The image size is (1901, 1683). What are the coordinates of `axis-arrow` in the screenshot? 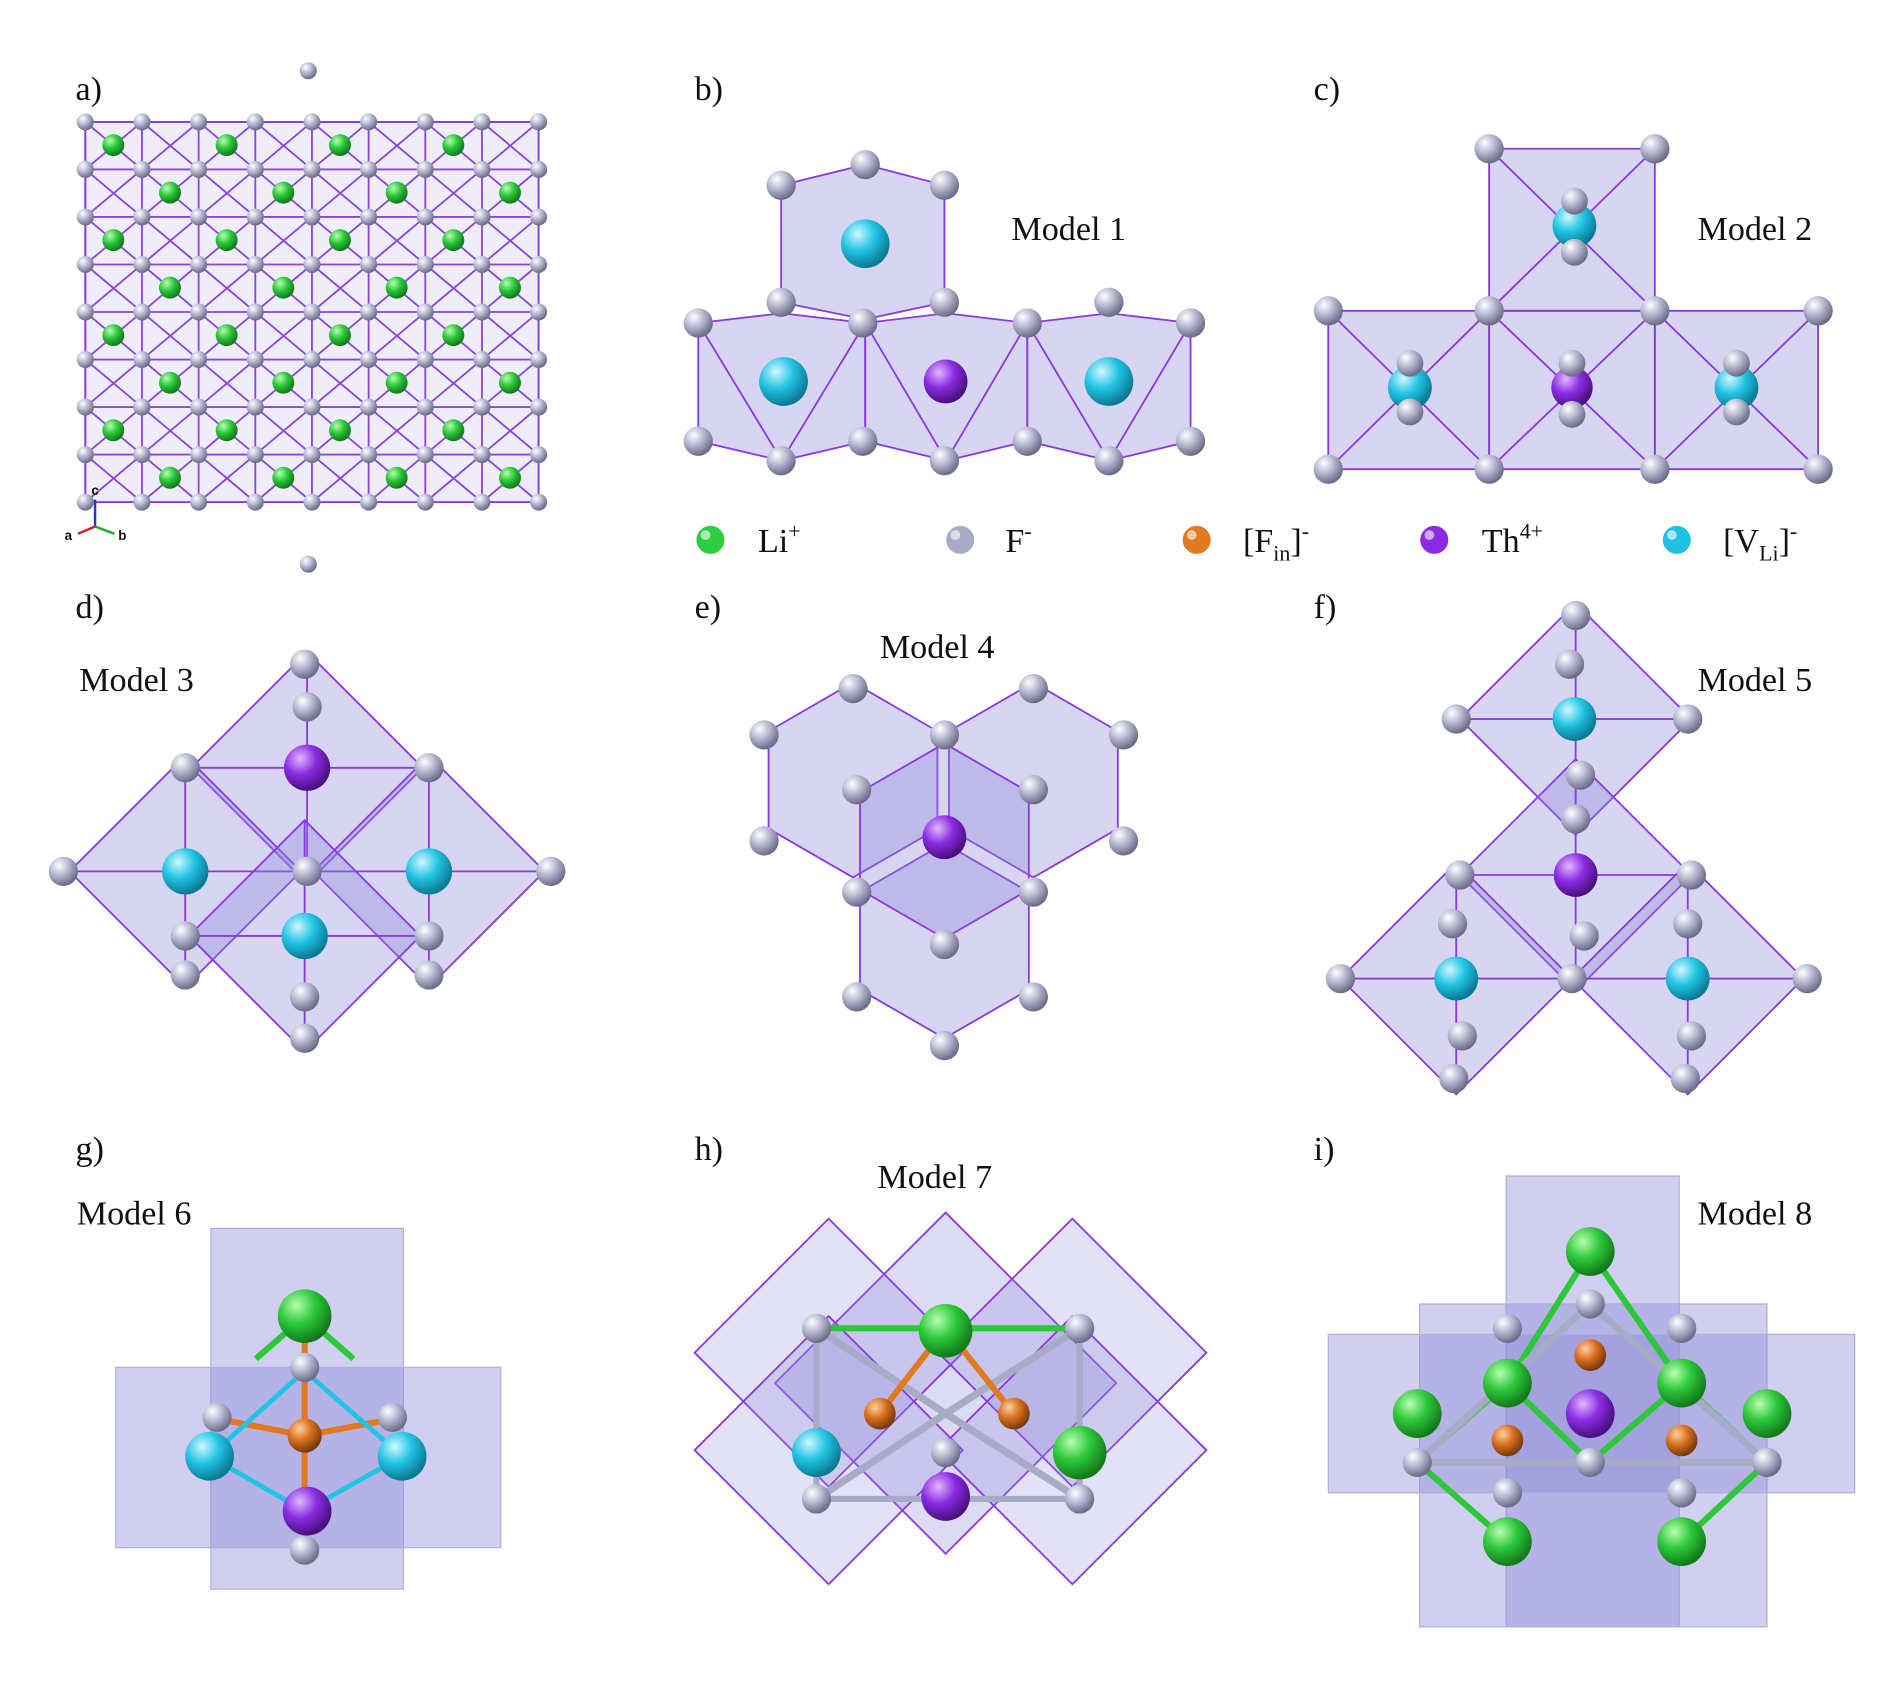 It's located at (86, 530).